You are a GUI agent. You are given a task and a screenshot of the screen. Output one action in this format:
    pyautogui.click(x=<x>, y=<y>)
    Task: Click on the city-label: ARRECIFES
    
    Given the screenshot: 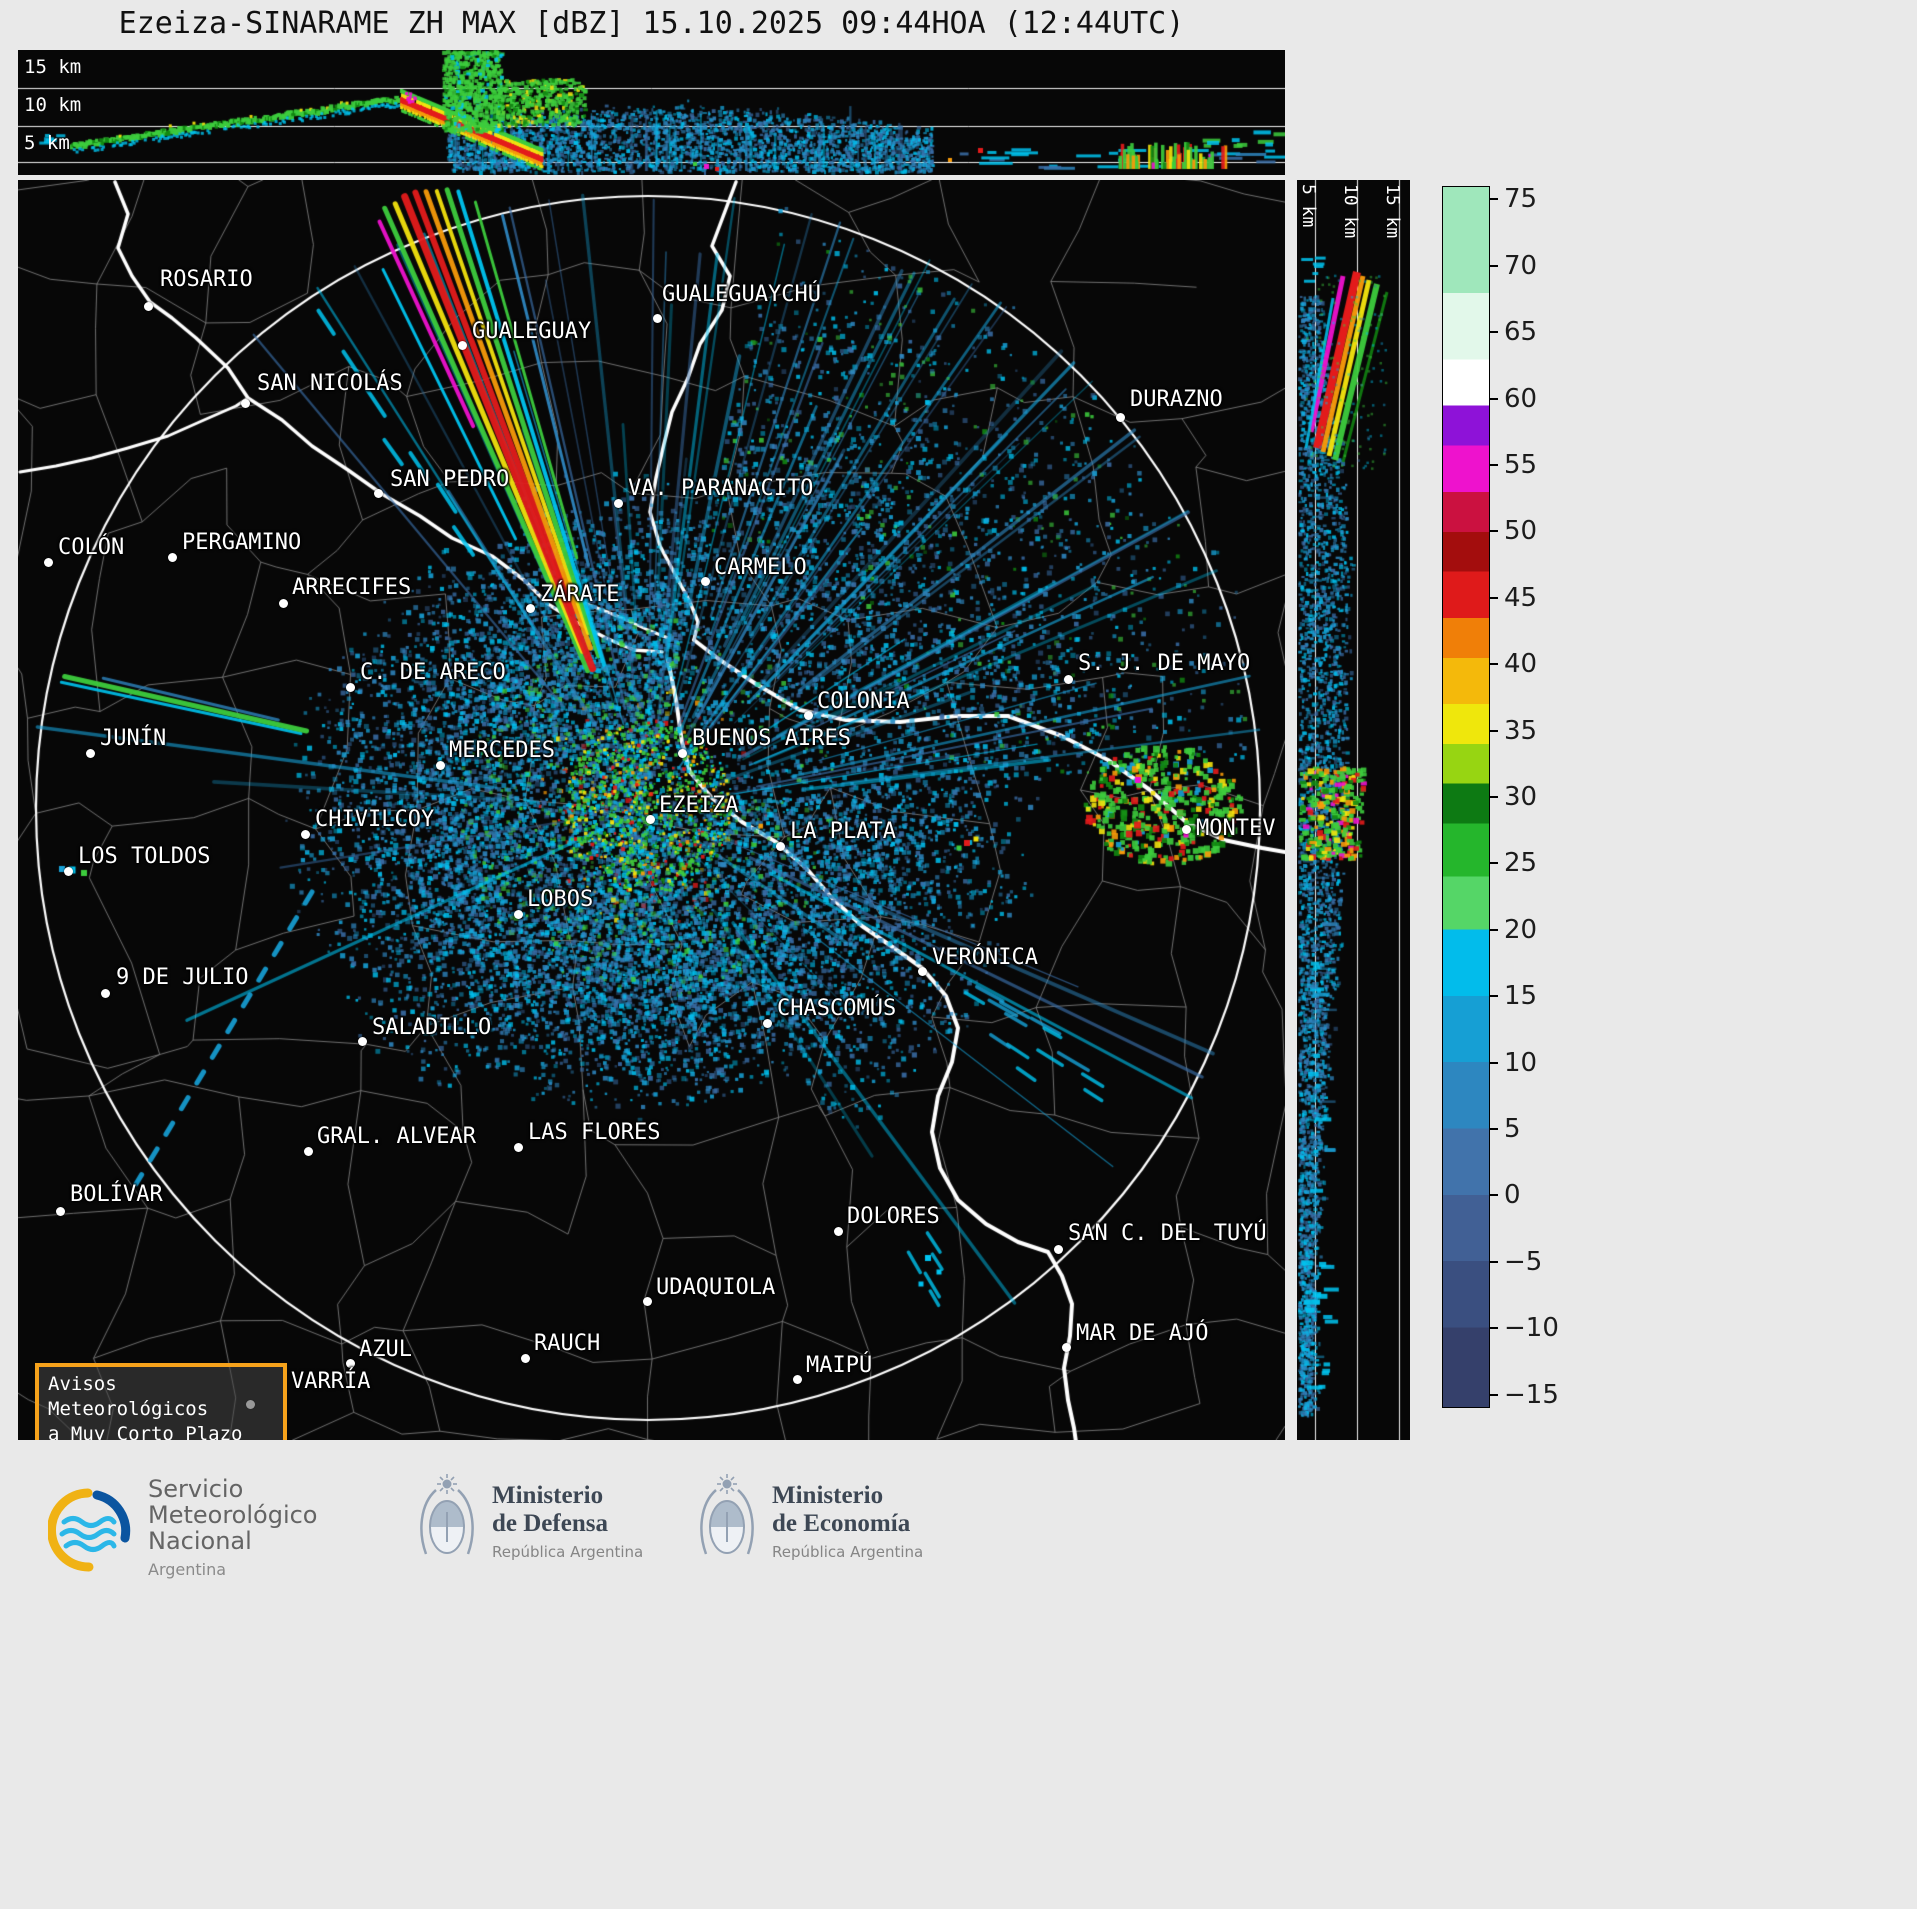 What is the action you would take?
    pyautogui.click(x=352, y=587)
    